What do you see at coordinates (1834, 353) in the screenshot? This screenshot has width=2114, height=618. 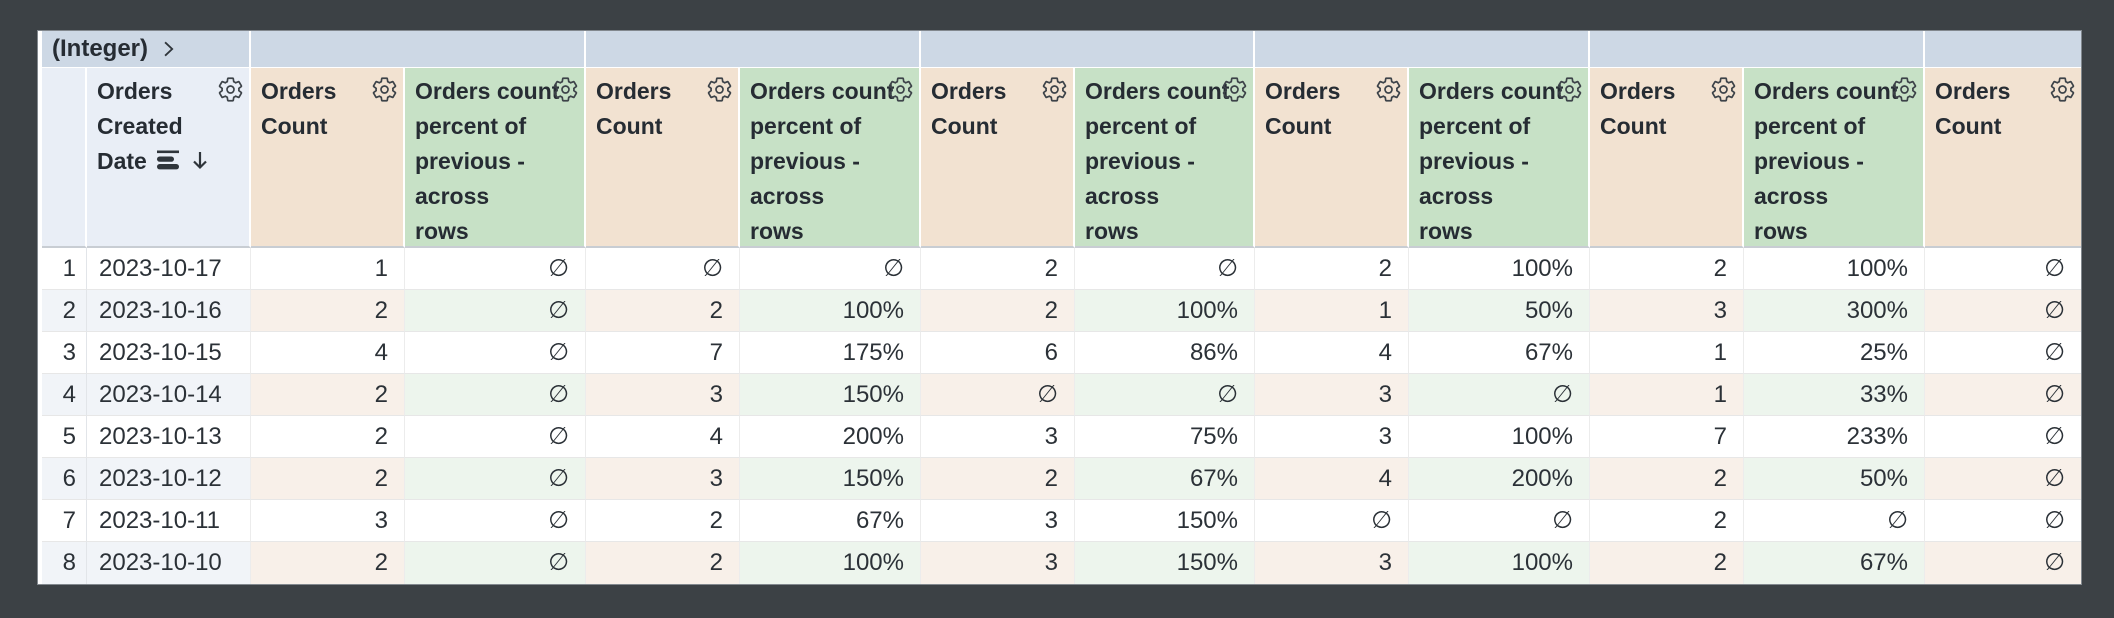 I see `table-cell: 25%` at bounding box center [1834, 353].